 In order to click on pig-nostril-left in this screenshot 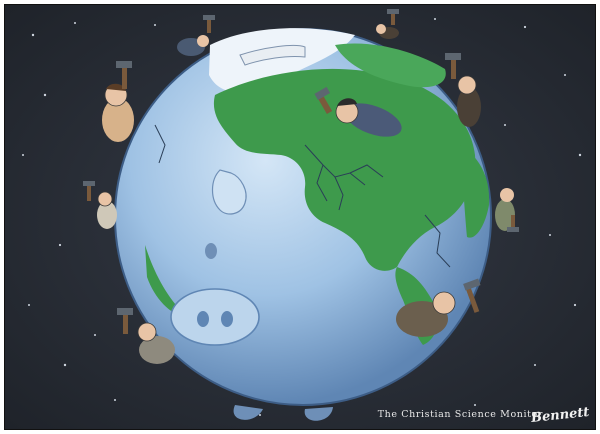, I will do `click(203, 319)`.